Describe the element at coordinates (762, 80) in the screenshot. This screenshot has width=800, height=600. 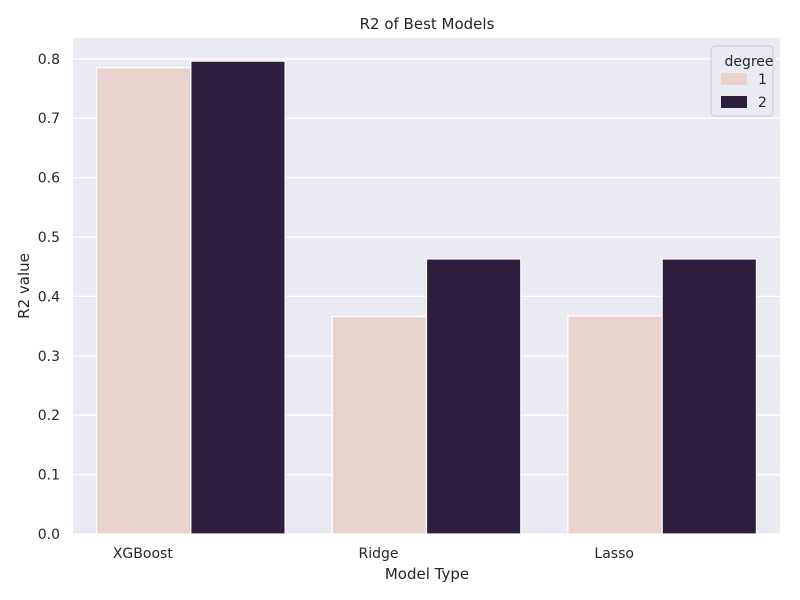
I see `legend-label-1: 1` at that location.